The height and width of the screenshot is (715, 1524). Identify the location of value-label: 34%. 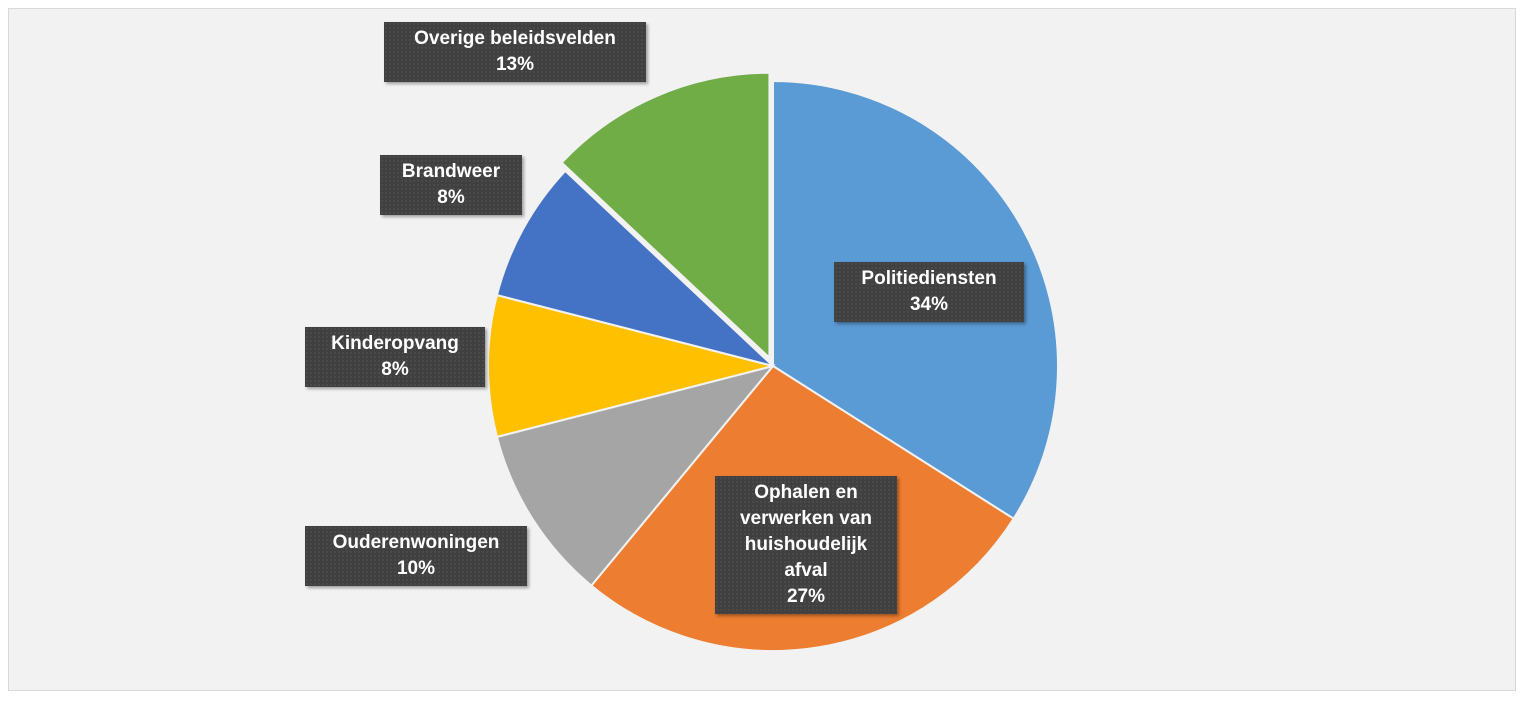
(929, 304).